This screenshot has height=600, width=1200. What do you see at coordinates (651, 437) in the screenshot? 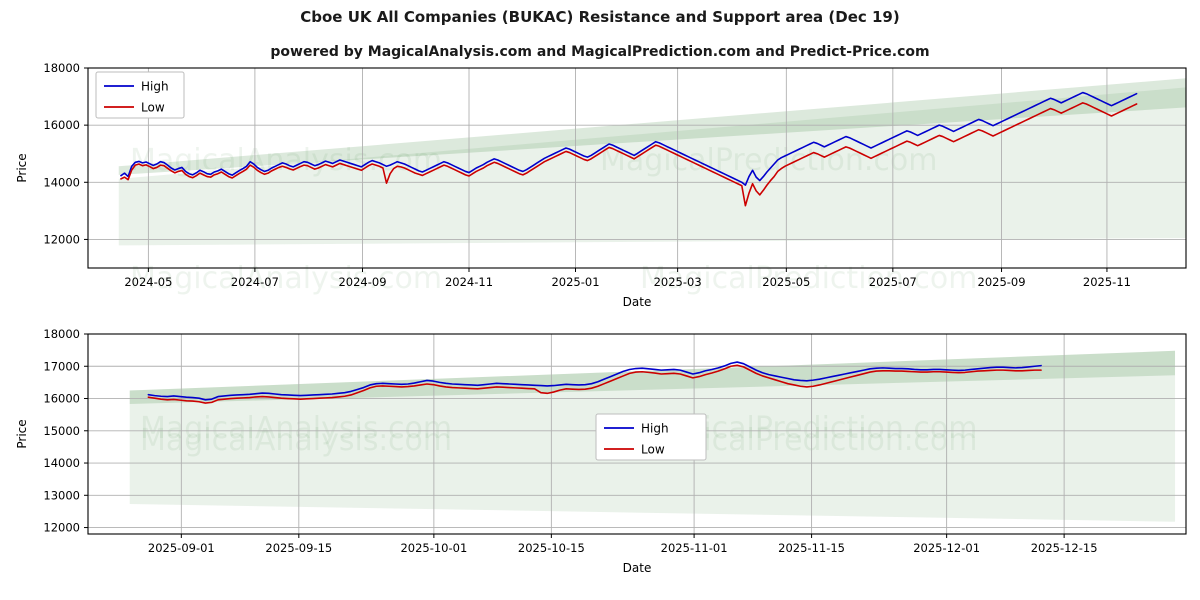
I see `legend-bottom: High Low` at bounding box center [651, 437].